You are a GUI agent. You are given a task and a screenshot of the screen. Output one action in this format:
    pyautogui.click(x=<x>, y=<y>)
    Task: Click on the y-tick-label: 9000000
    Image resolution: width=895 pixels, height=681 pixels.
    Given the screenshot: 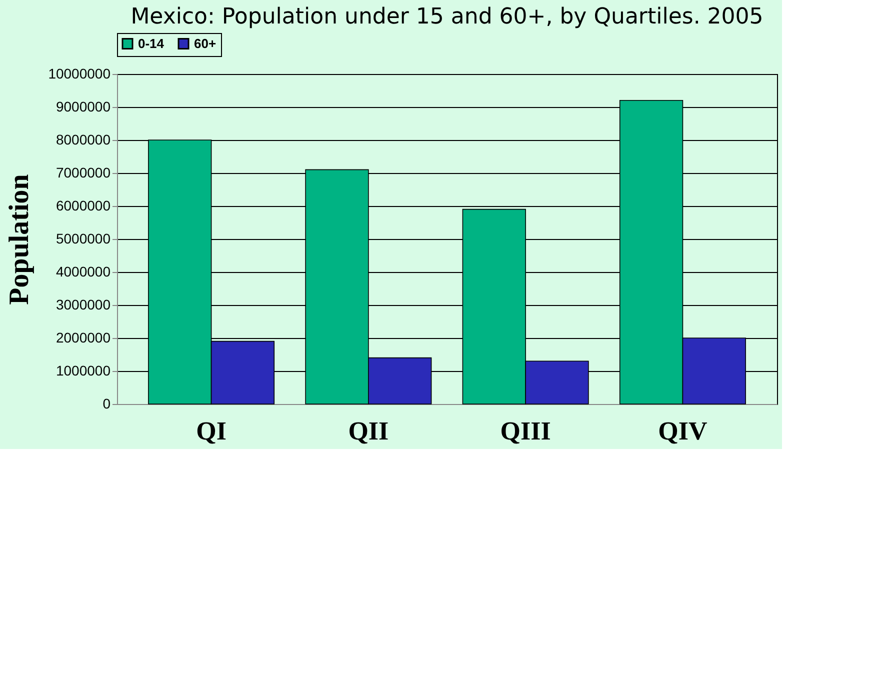 What is the action you would take?
    pyautogui.click(x=83, y=106)
    